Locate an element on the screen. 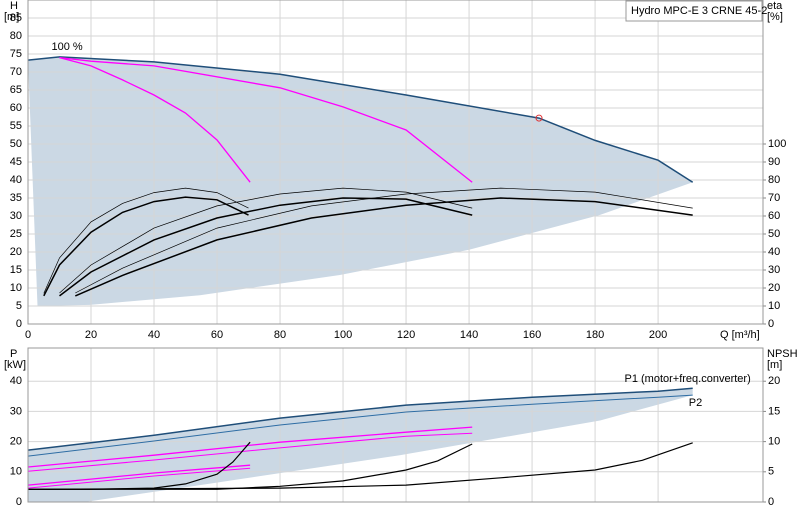 Image resolution: width=800 pixels, height=525 pixels. curve-label: P2 is located at coordinates (695, 403).